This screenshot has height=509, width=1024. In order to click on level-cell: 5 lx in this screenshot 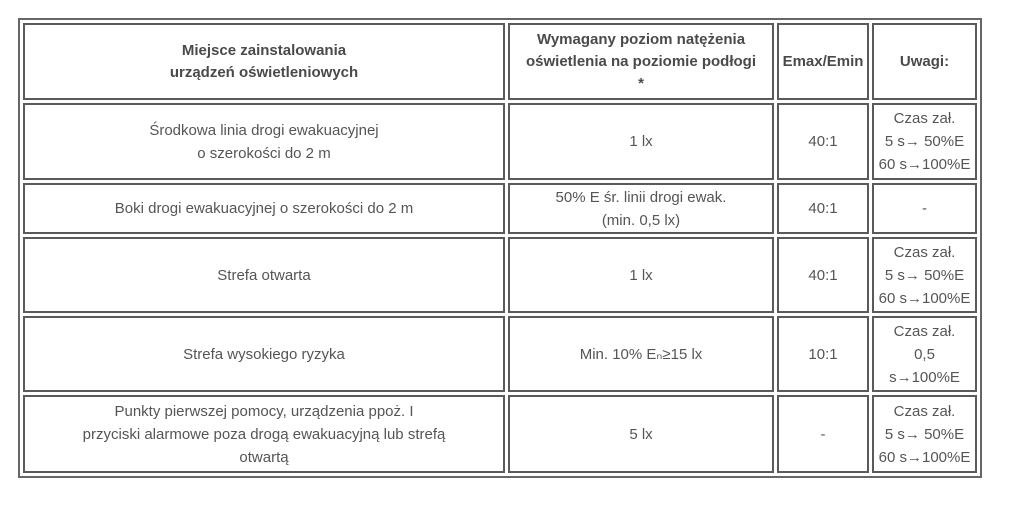, I will do `click(641, 434)`.